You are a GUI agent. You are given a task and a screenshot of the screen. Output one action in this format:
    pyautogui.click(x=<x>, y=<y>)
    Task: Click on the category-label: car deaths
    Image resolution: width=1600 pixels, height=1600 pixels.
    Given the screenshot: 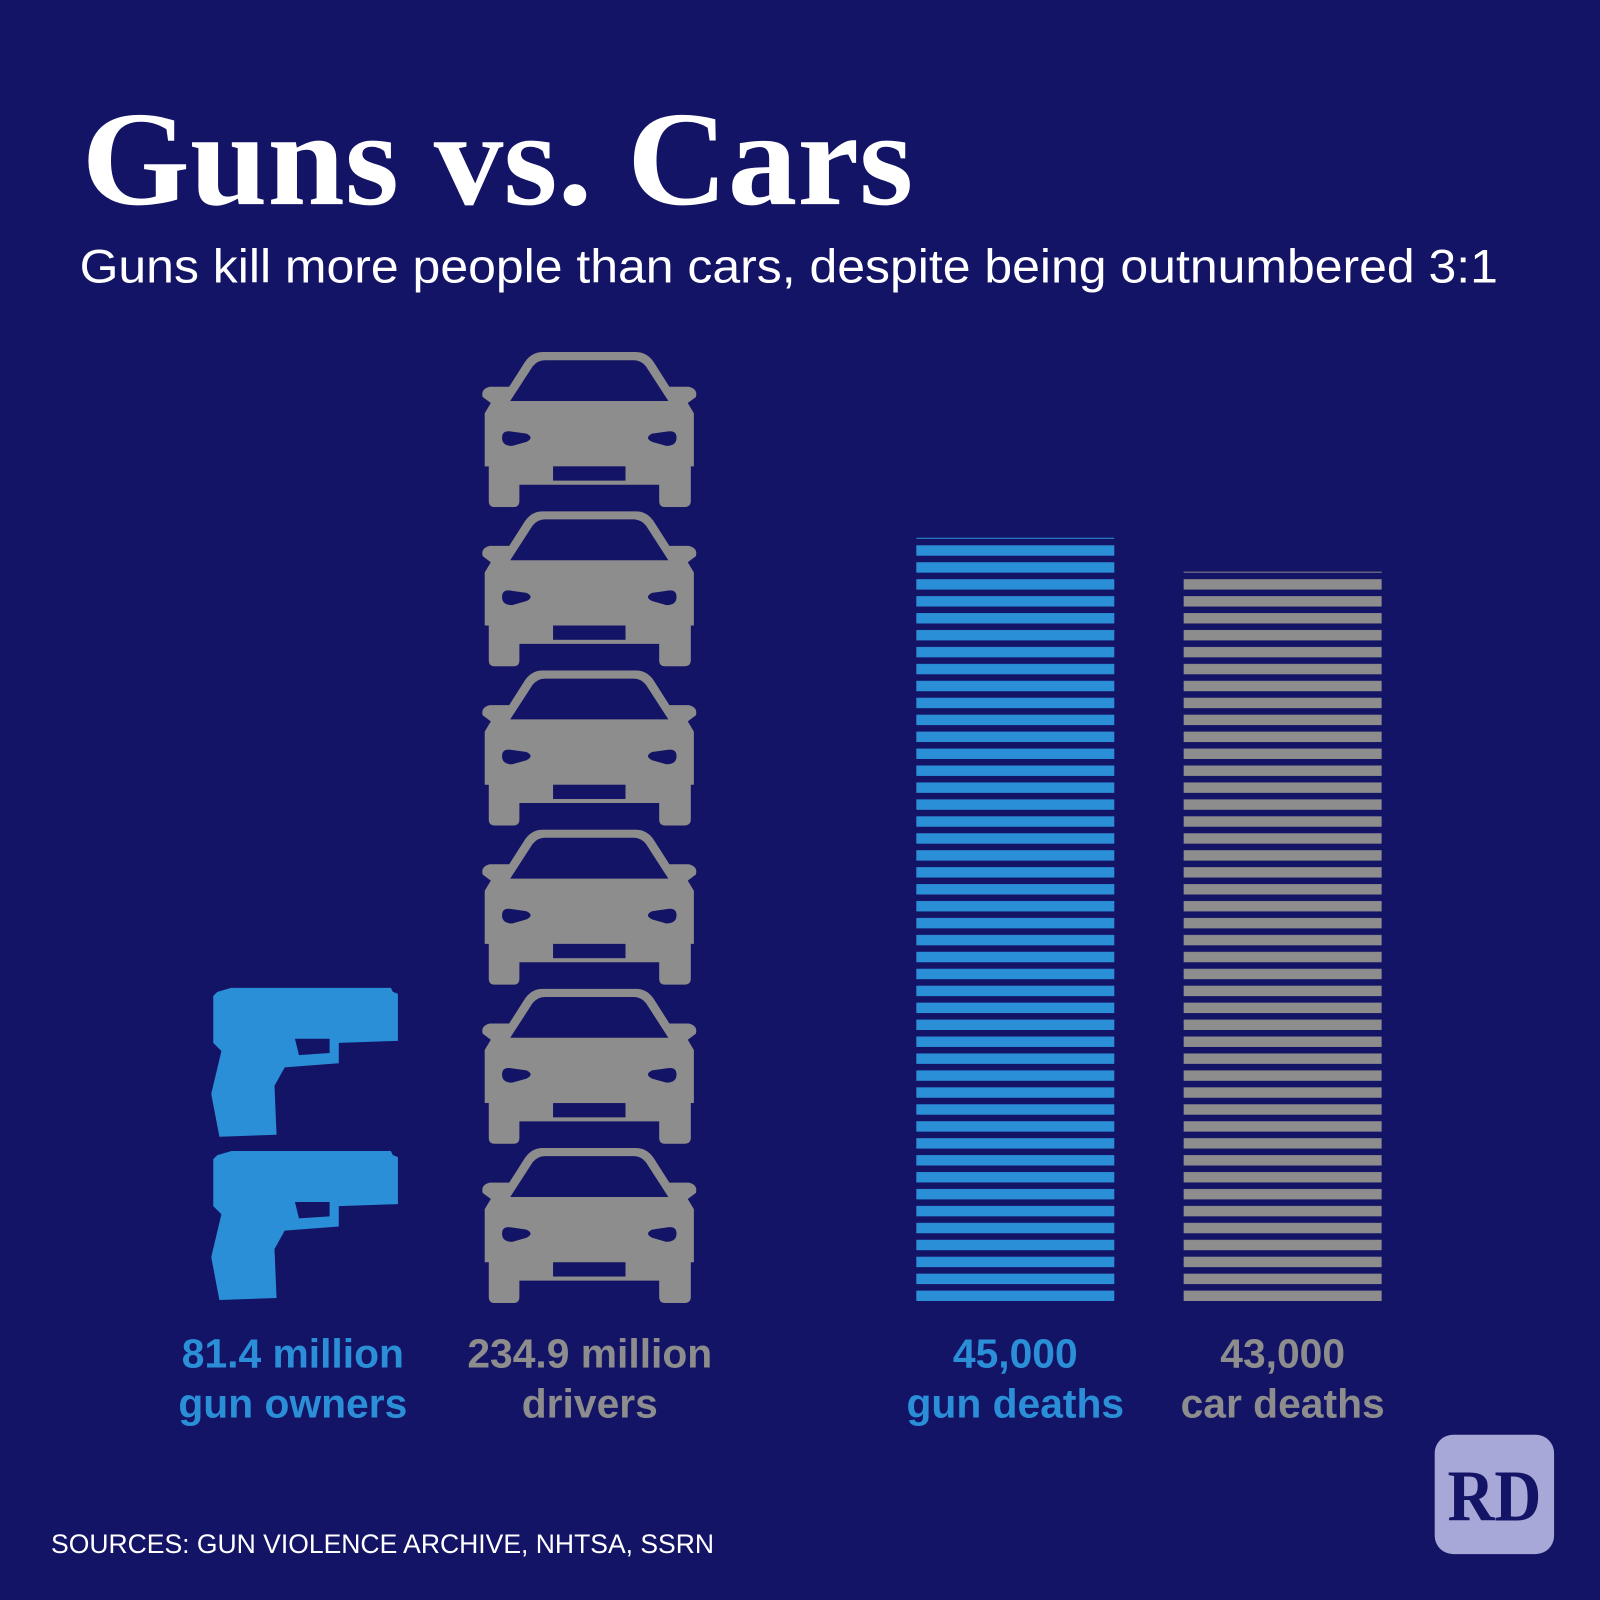 What is the action you would take?
    pyautogui.click(x=1283, y=1403)
    